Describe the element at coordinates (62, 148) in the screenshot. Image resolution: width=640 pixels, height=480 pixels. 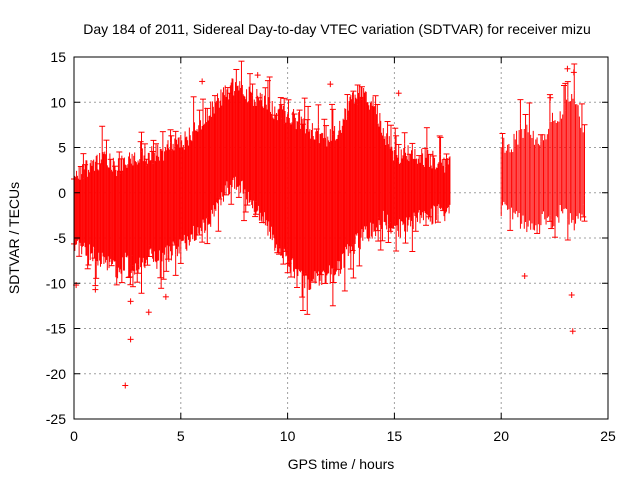
I see `y-tick-label: 5` at that location.